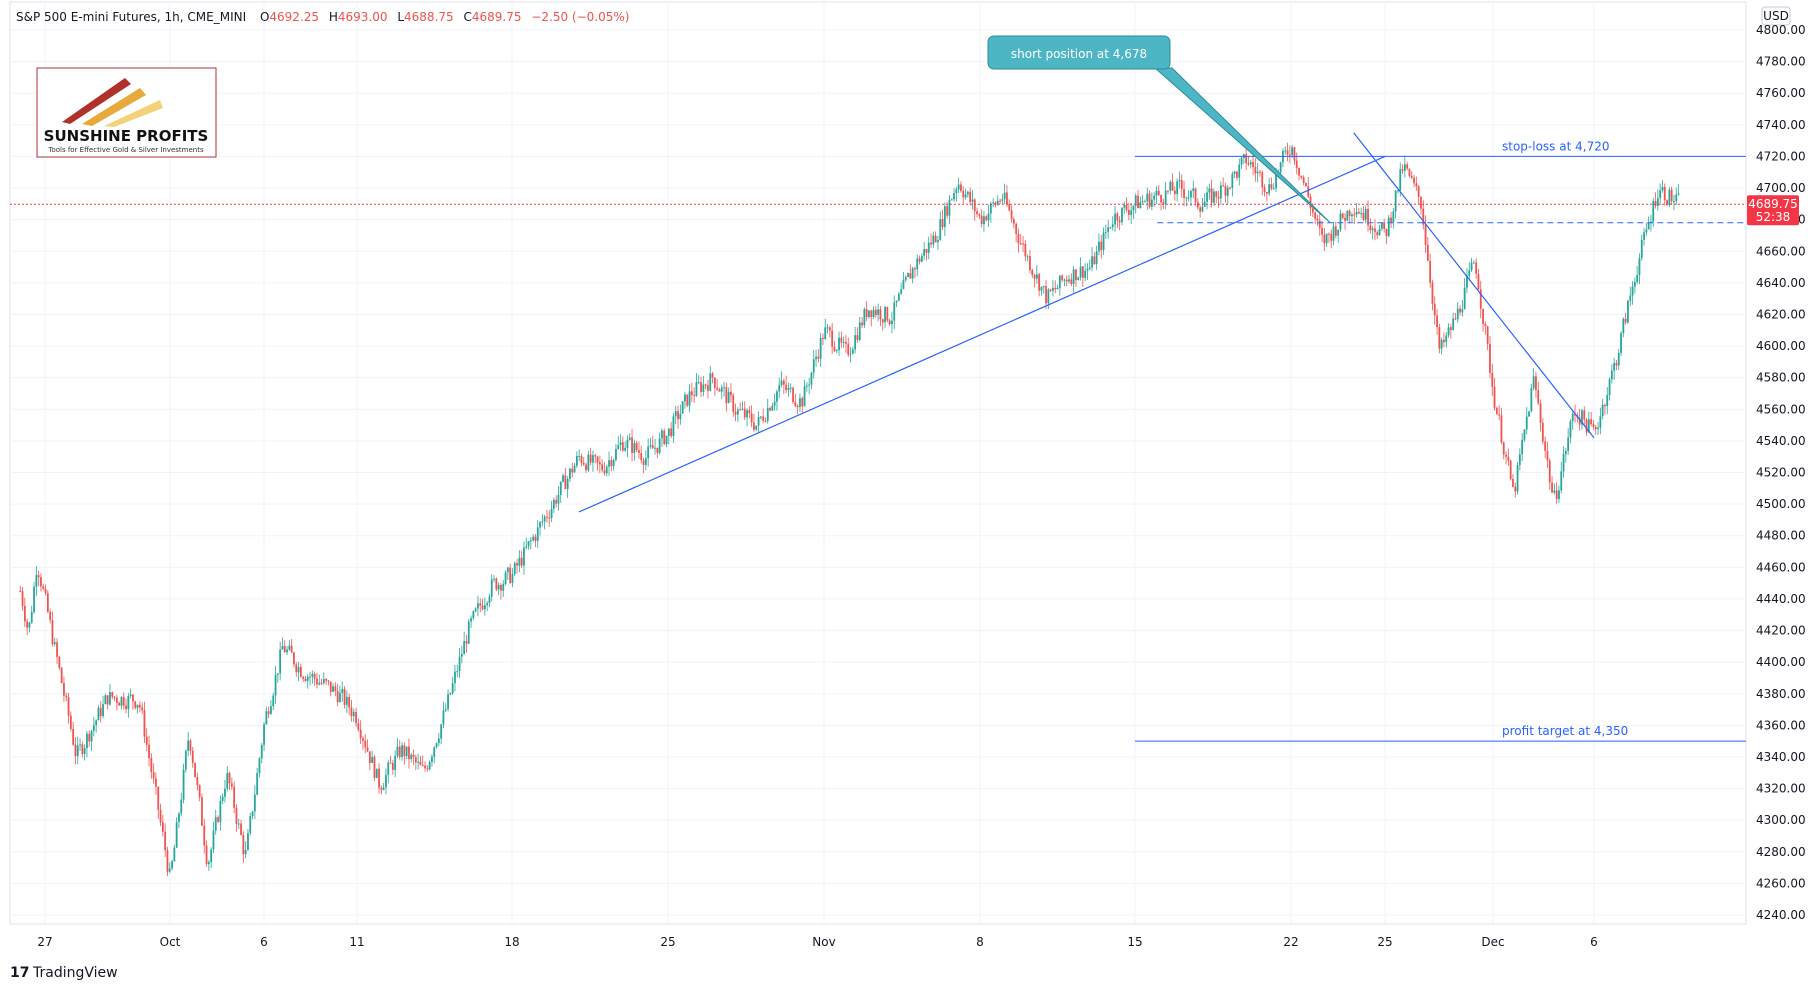 The width and height of the screenshot is (1808, 986). What do you see at coordinates (1159, 129) in the screenshot?
I see `short-position-callout: short position at 4,678` at bounding box center [1159, 129].